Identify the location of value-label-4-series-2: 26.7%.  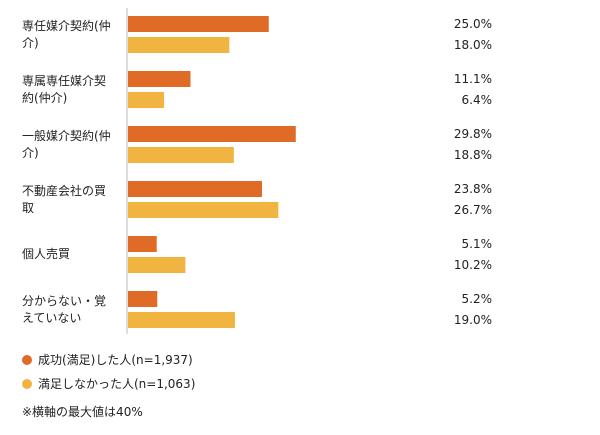
(472, 210).